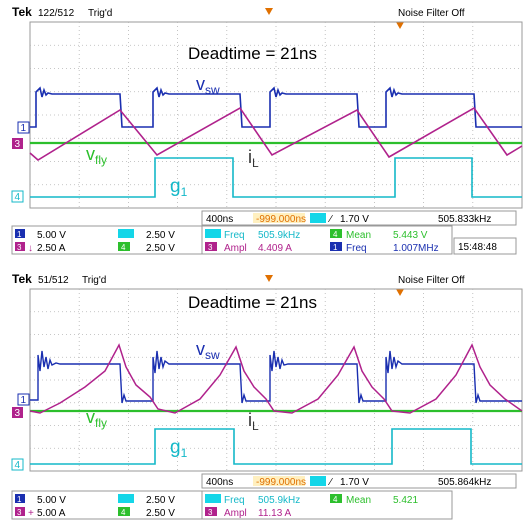 The image size is (529, 526). Describe the element at coordinates (53, 280) in the screenshot. I see `record-label: 51/512` at that location.